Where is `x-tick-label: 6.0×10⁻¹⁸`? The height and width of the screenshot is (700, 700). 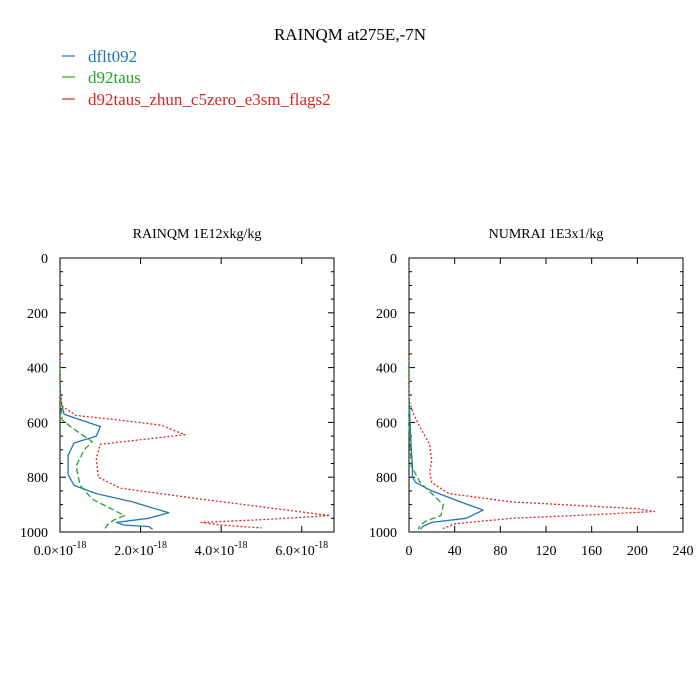 x-tick-label: 6.0×10⁻¹⁸ is located at coordinates (301, 549).